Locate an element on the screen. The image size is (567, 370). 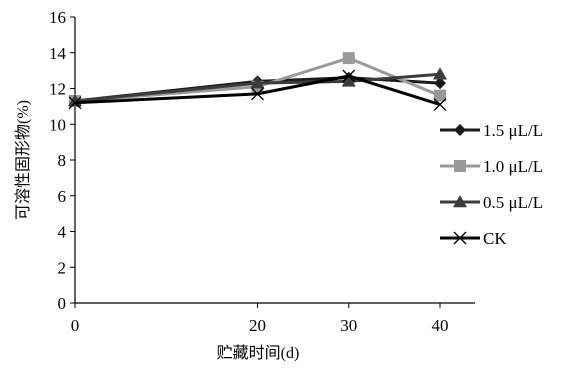
legend-item-3: CK is located at coordinates (473, 238).